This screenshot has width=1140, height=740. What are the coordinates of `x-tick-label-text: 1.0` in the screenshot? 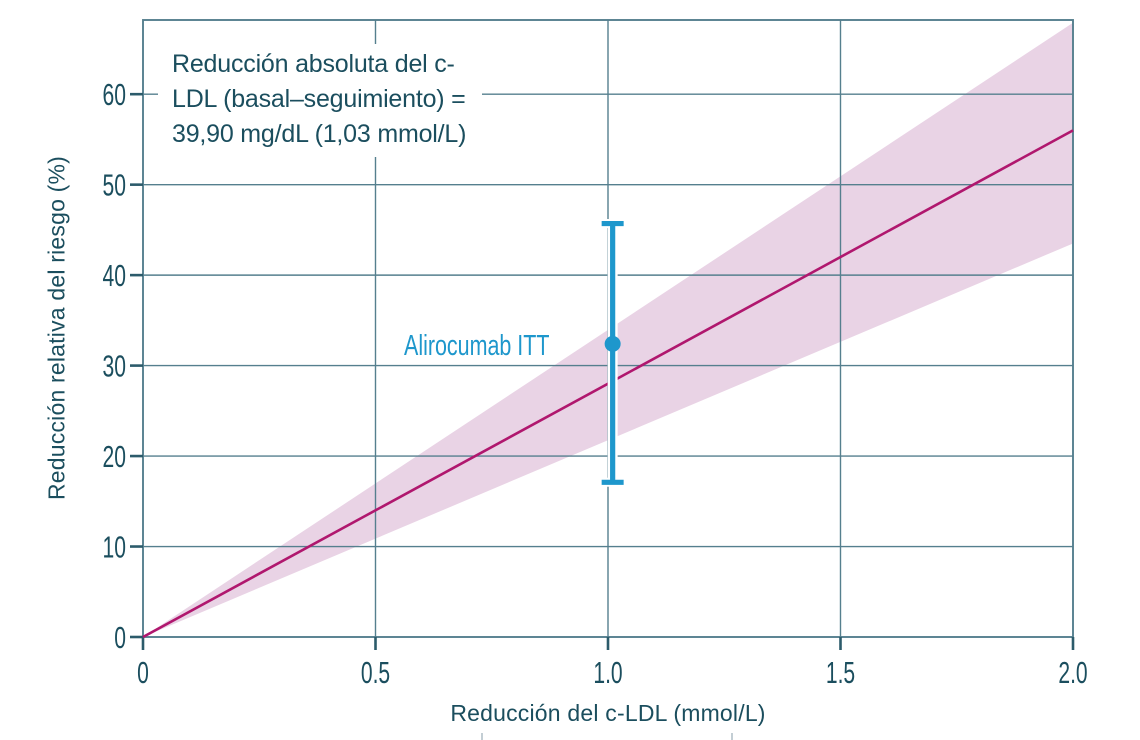 It's located at (607, 672).